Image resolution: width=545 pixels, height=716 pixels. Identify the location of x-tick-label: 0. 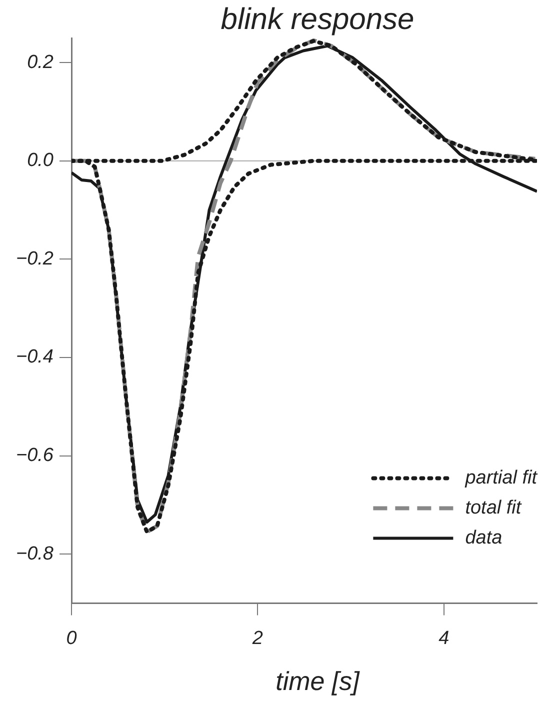
(72, 638).